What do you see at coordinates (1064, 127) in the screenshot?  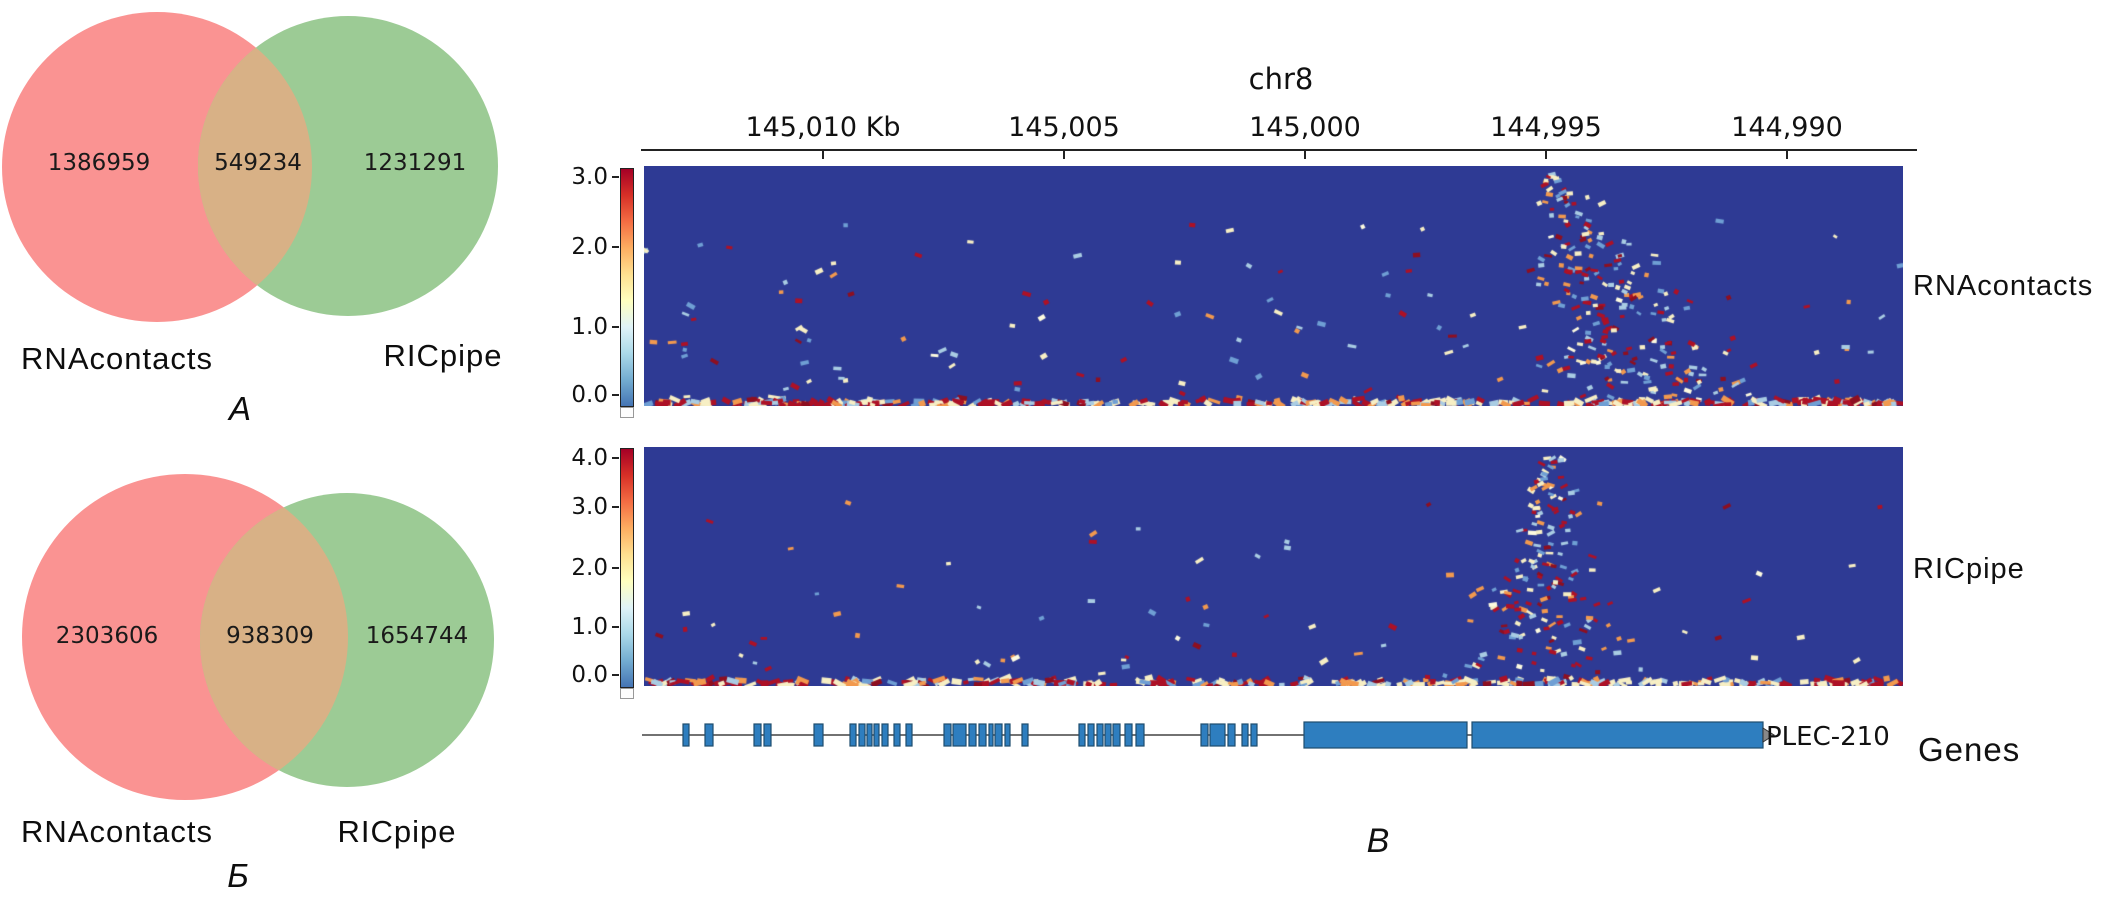 I see `axis-tick-label: 145,005` at bounding box center [1064, 127].